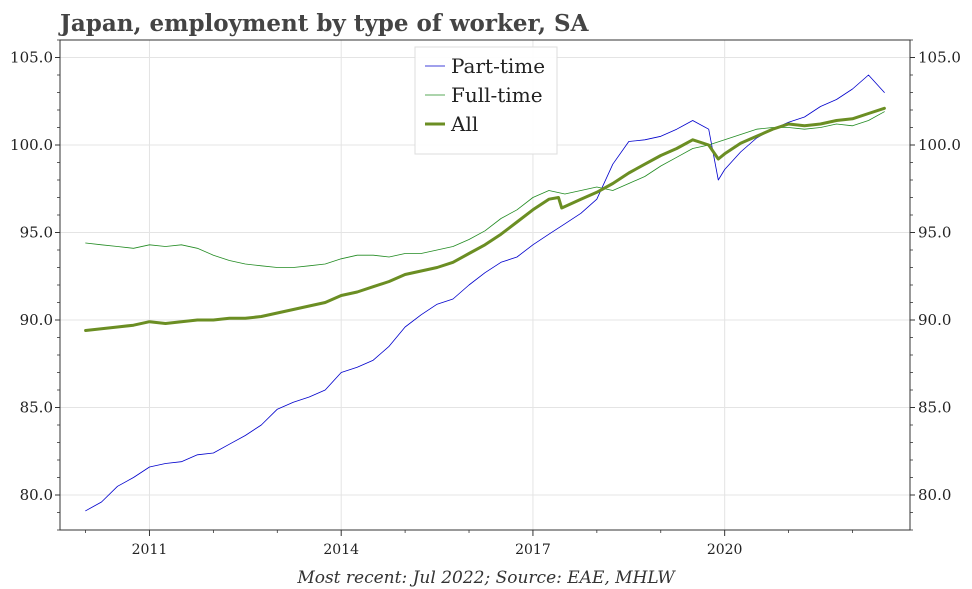 This screenshot has height=589, width=972. Describe the element at coordinates (533, 550) in the screenshot. I see `x-tick-label: 2017` at that location.